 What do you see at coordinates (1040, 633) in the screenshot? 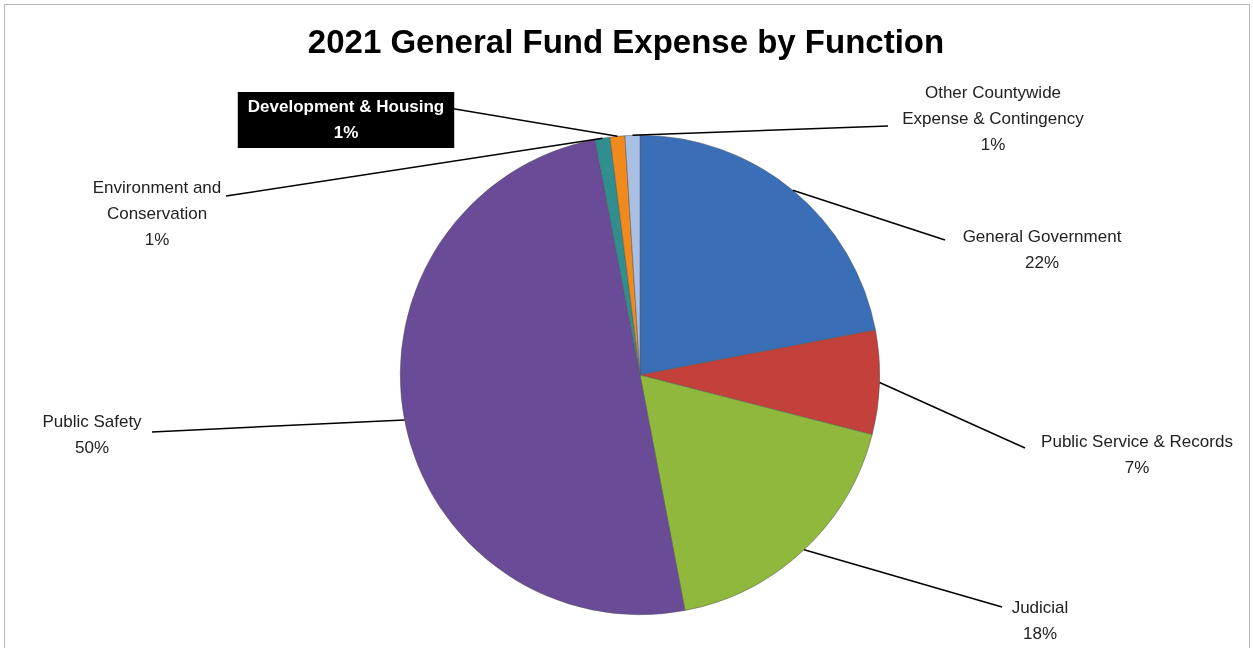
I see `data-label: 18%` at bounding box center [1040, 633].